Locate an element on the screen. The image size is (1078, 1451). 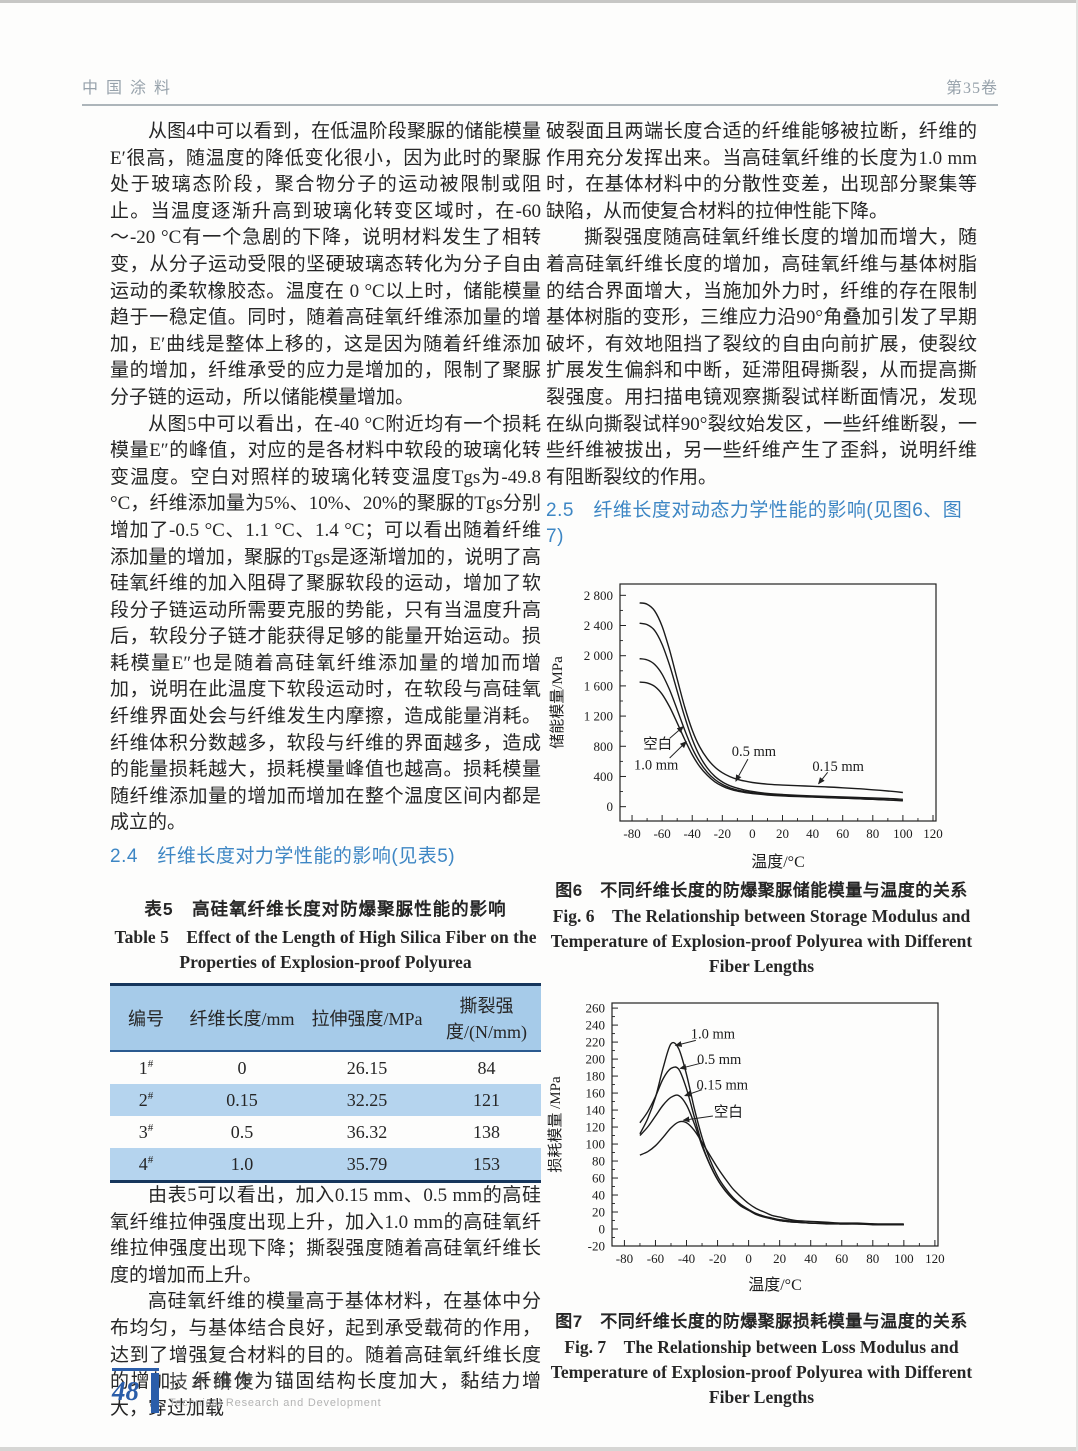
svg-text: 2 000 is located at coordinates (598, 656).